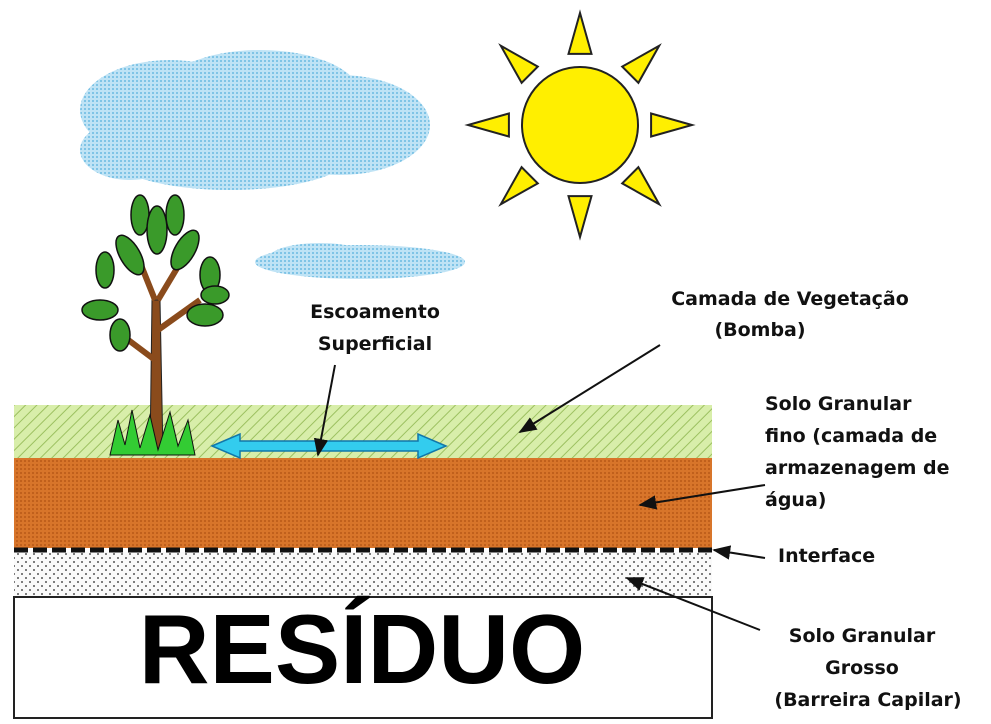  I want to click on label-line: Superficial, so click(375, 344).